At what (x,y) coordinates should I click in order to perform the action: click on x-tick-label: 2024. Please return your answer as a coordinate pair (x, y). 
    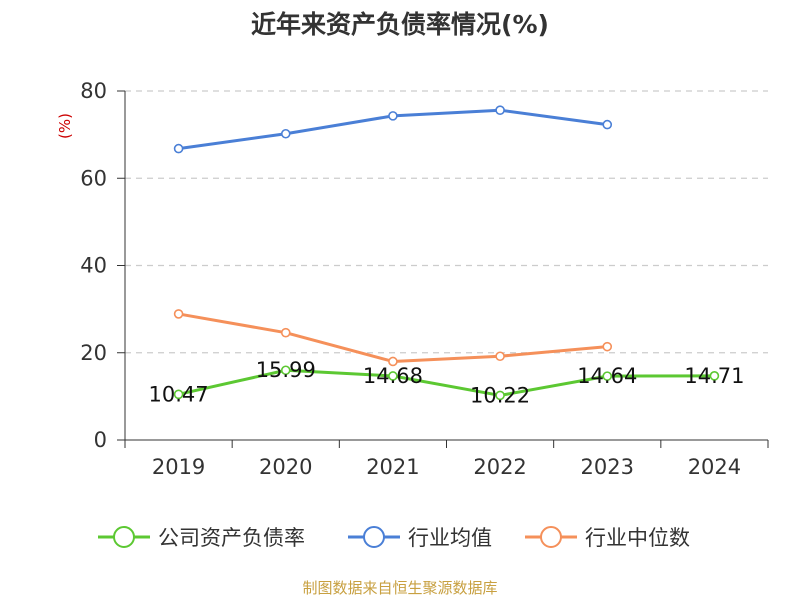
    Looking at the image, I should click on (714, 467).